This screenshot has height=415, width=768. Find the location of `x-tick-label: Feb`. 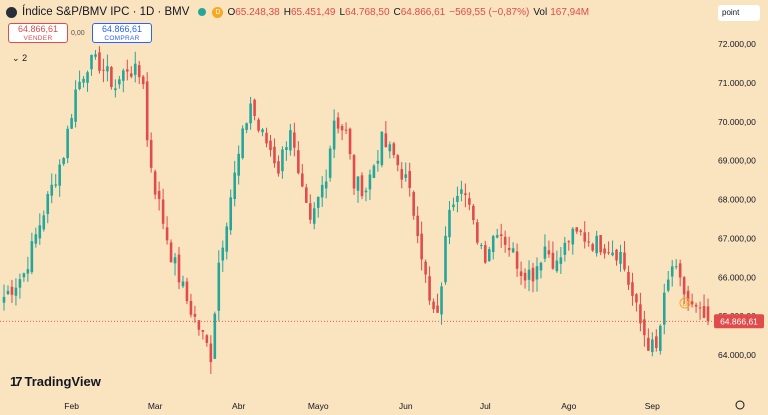

x-tick-label: Feb is located at coordinates (71, 406).